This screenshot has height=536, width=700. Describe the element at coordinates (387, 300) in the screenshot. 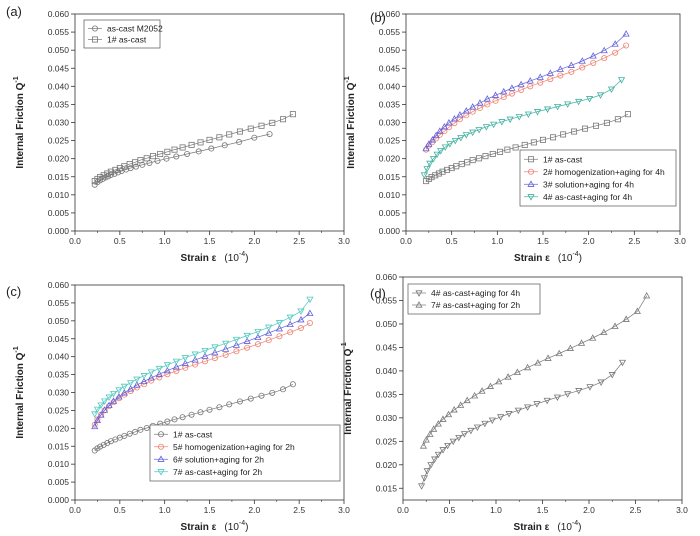

I see `y-tick-label: 0.055` at that location.